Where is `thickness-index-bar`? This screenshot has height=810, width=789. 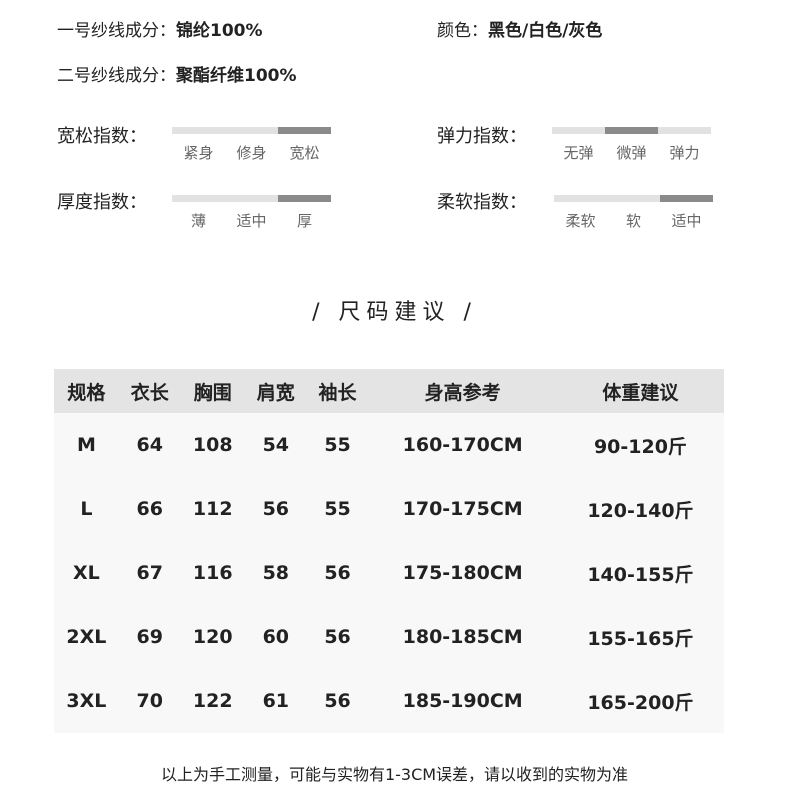
thickness-index-bar is located at coordinates (251, 198).